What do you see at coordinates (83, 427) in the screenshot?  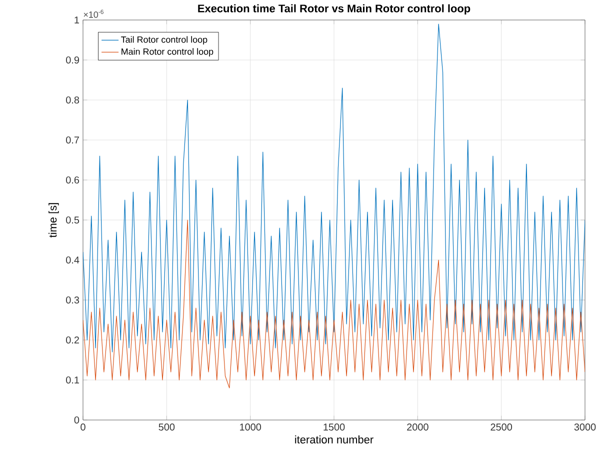 I see `x-tick-label: 0` at bounding box center [83, 427].